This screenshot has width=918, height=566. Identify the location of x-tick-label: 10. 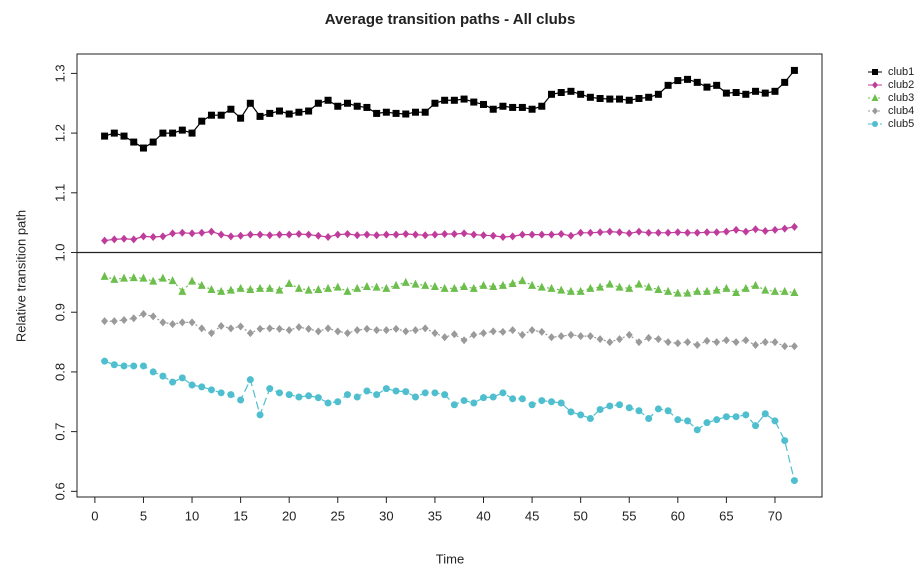
(192, 515).